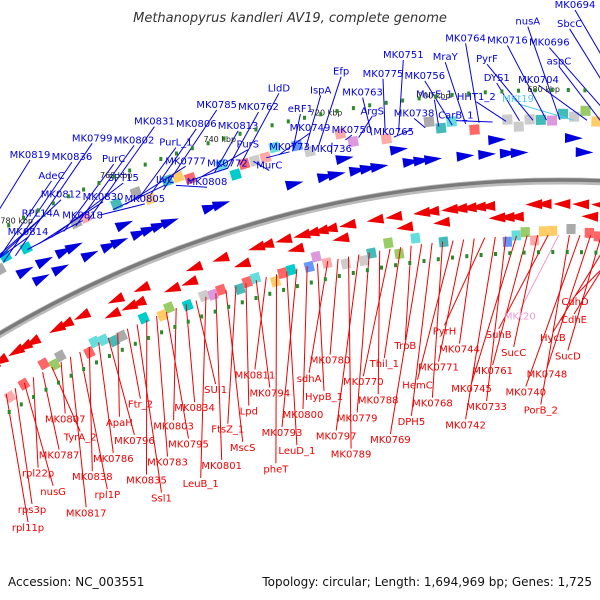 This screenshot has width=600, height=600. Describe the element at coordinates (371, 111) in the screenshot. I see `forward-gene-label: ArgS` at that location.